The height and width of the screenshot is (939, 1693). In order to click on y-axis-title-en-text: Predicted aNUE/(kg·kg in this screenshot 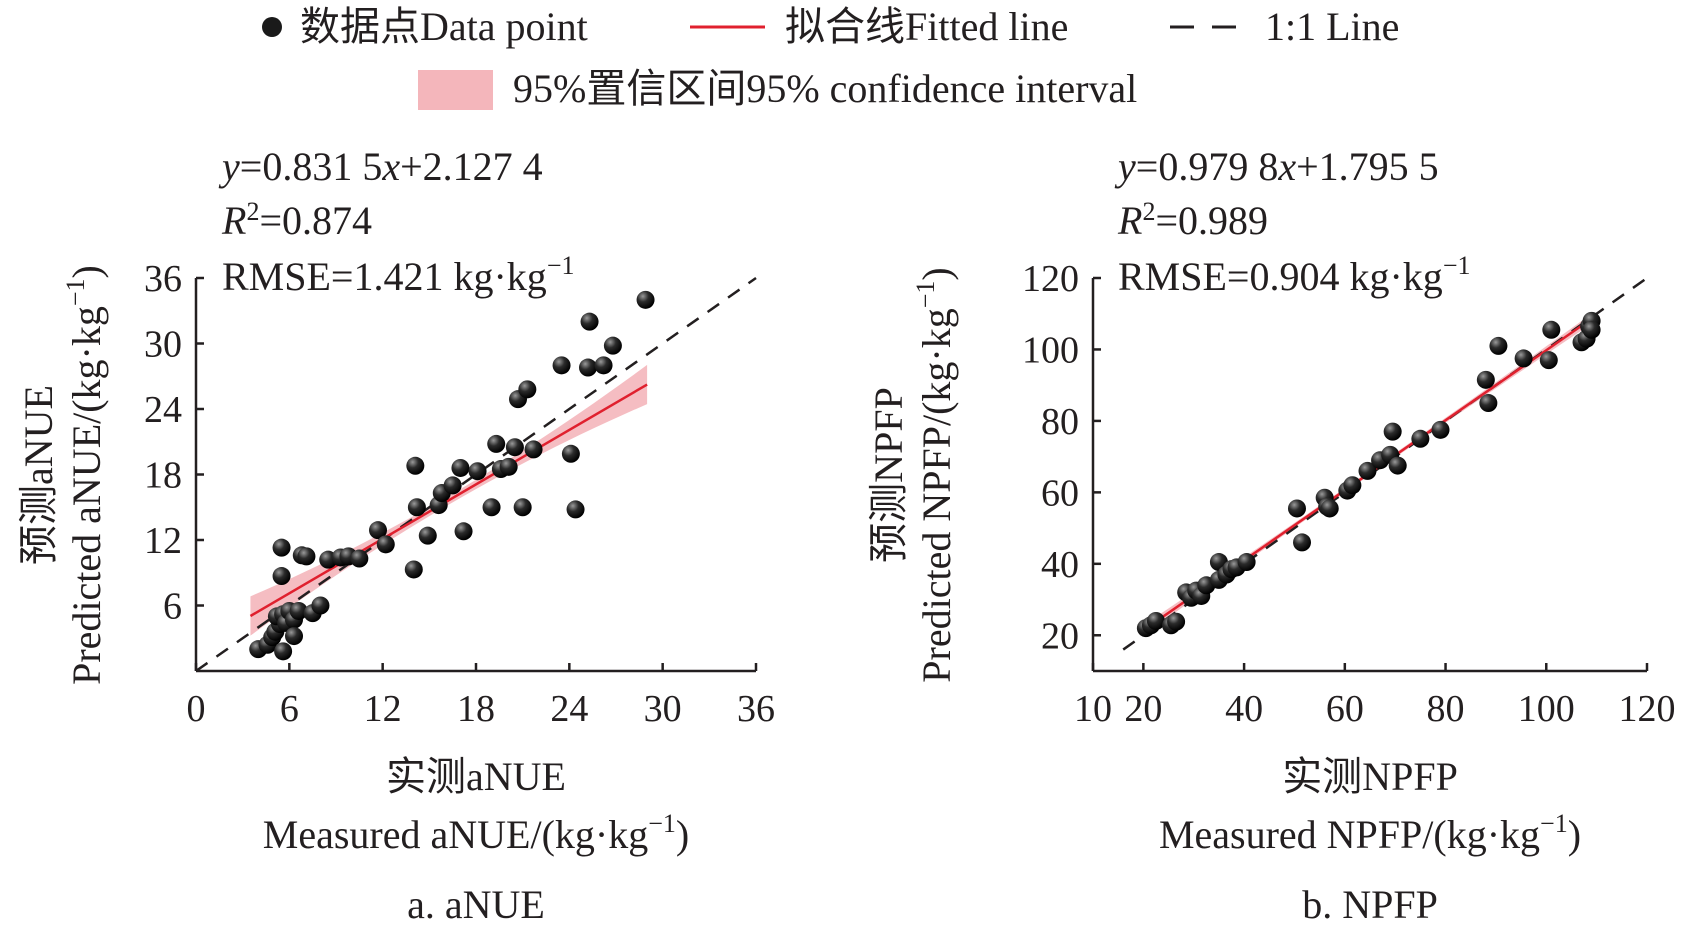, I will do `click(86, 495)`.